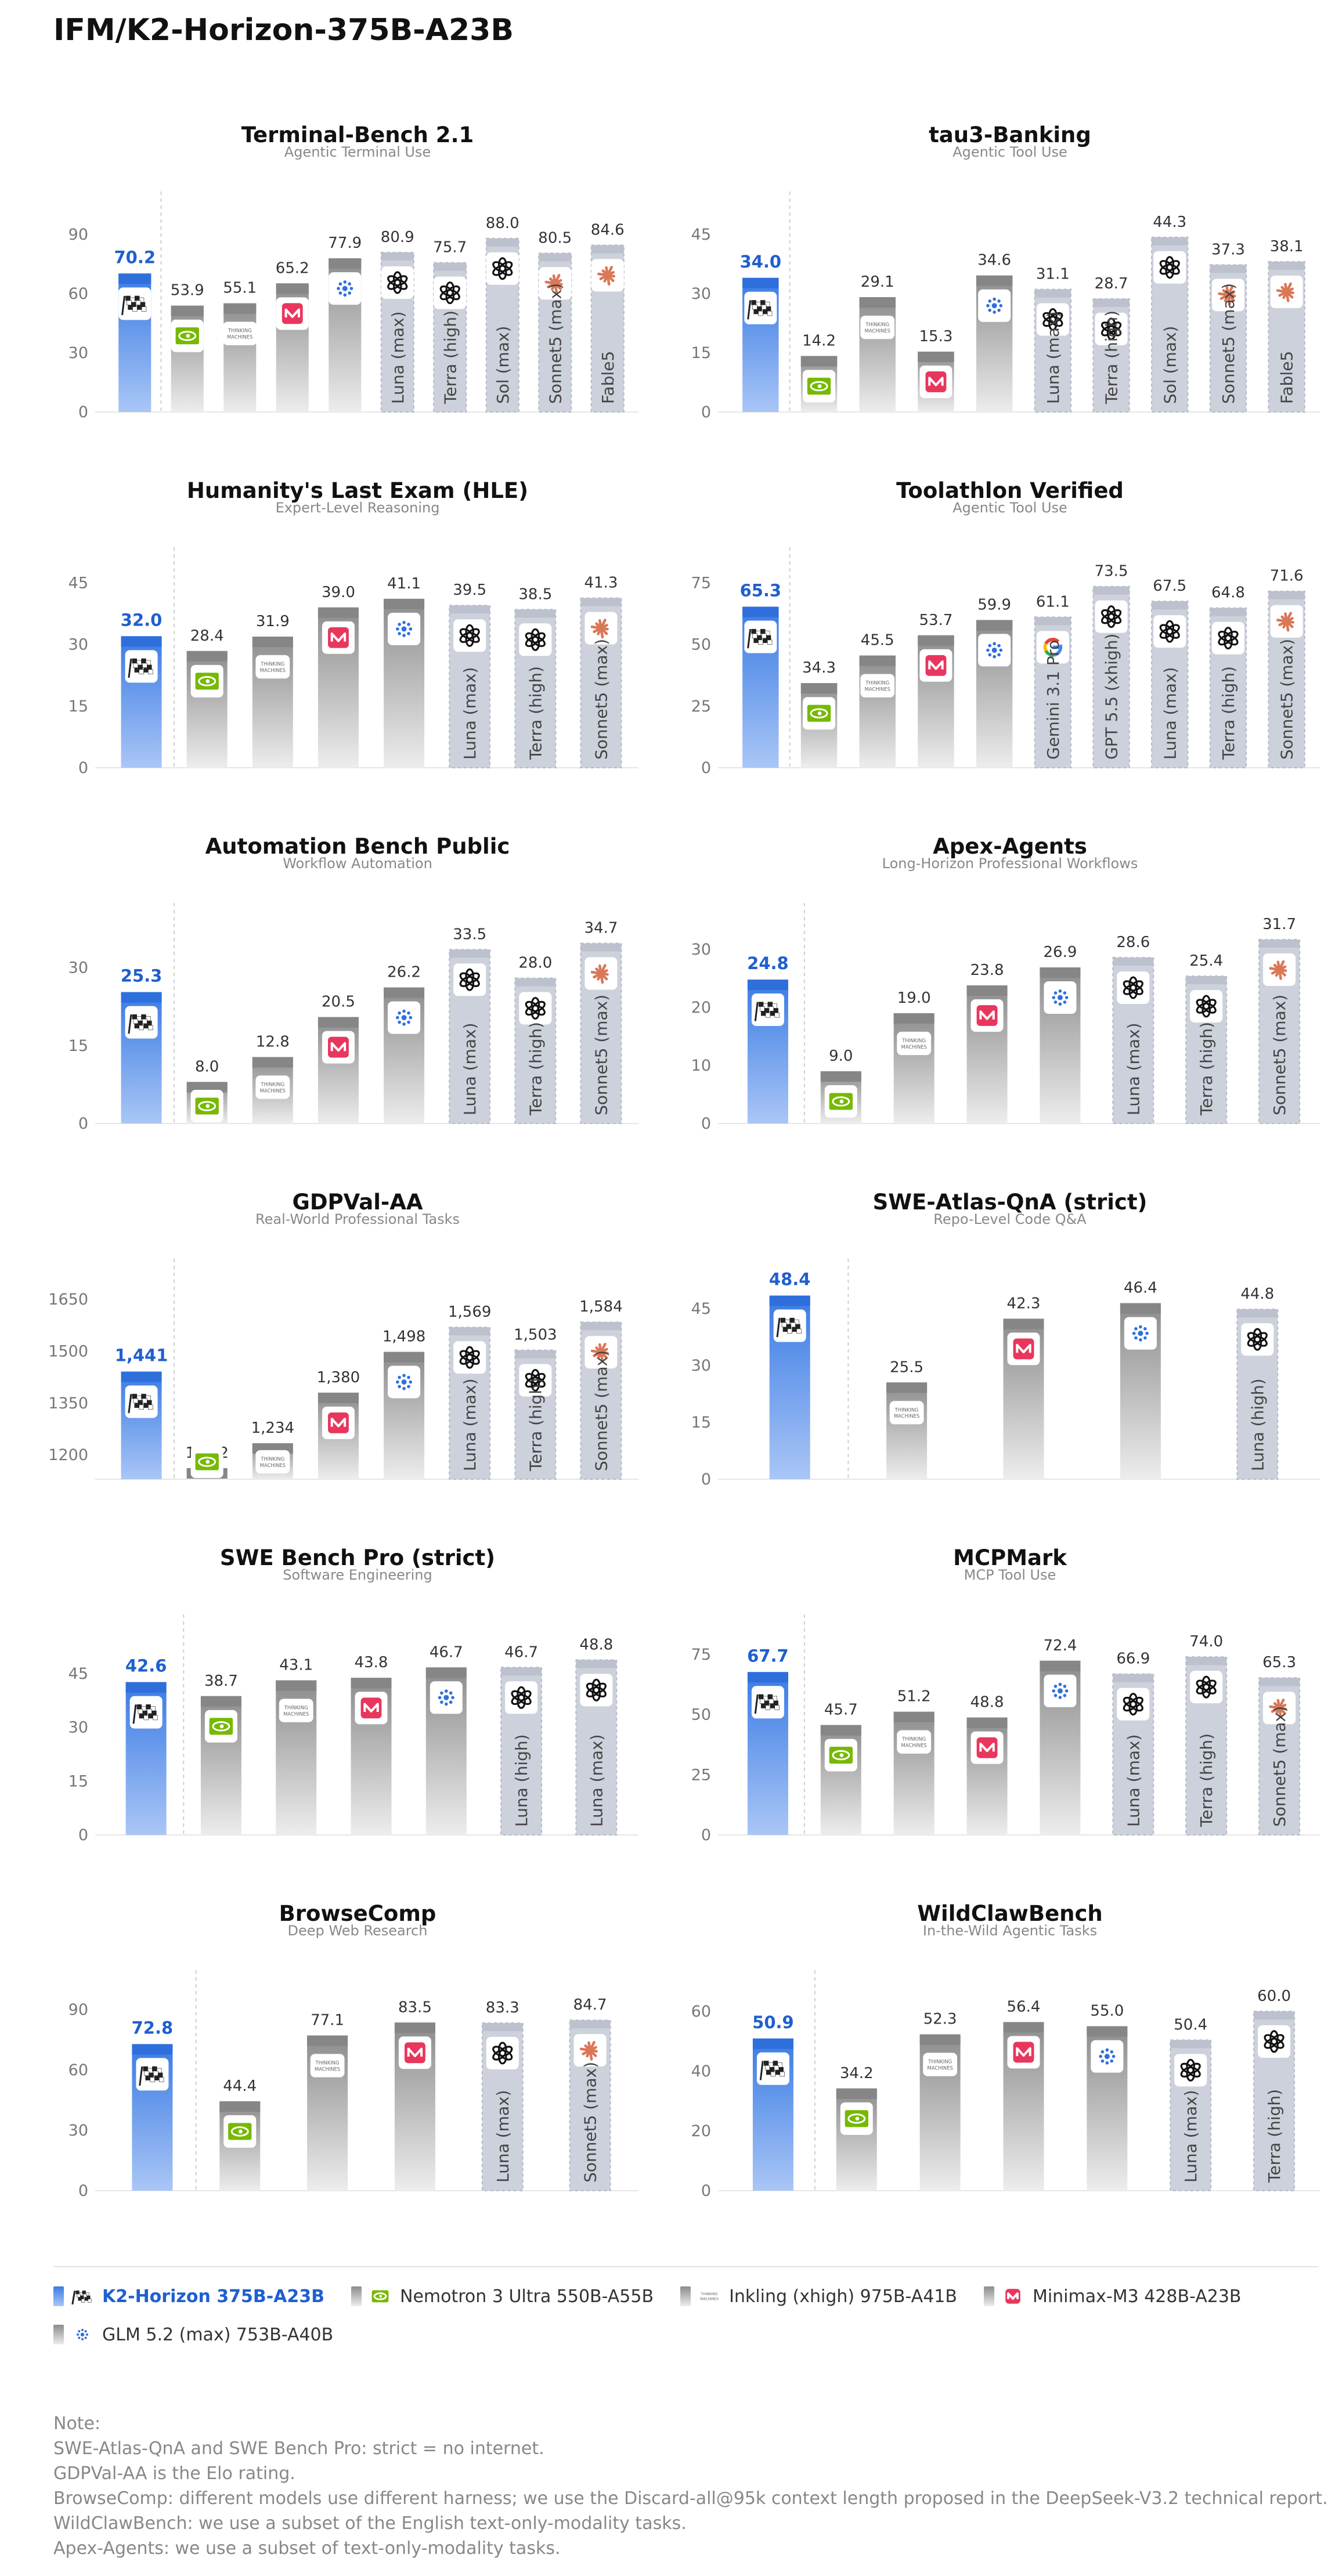 This screenshot has width=1335, height=2576. I want to click on y-tick-label: 45, so click(701, 235).